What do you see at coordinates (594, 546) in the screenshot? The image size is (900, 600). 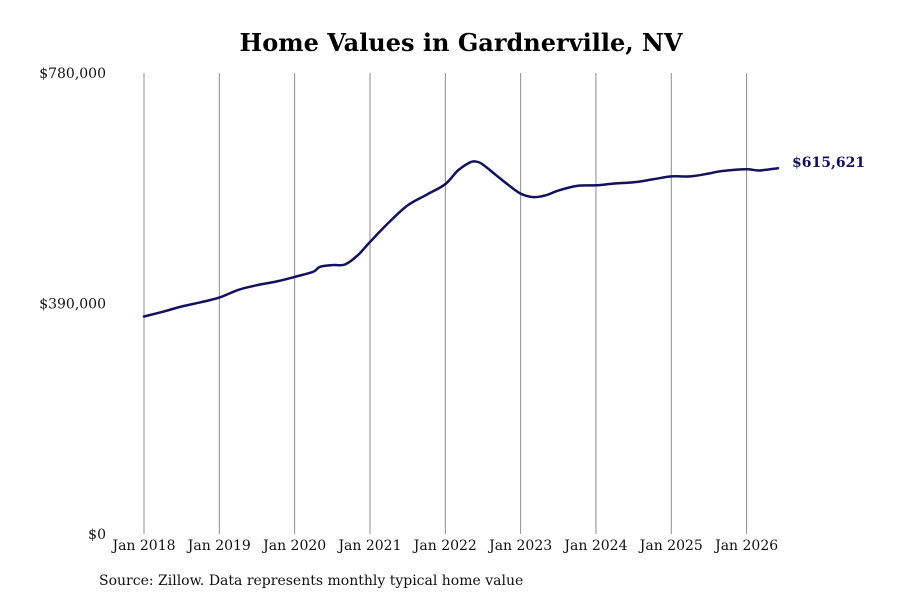 I see `x-tick-label: Jan 2024` at bounding box center [594, 546].